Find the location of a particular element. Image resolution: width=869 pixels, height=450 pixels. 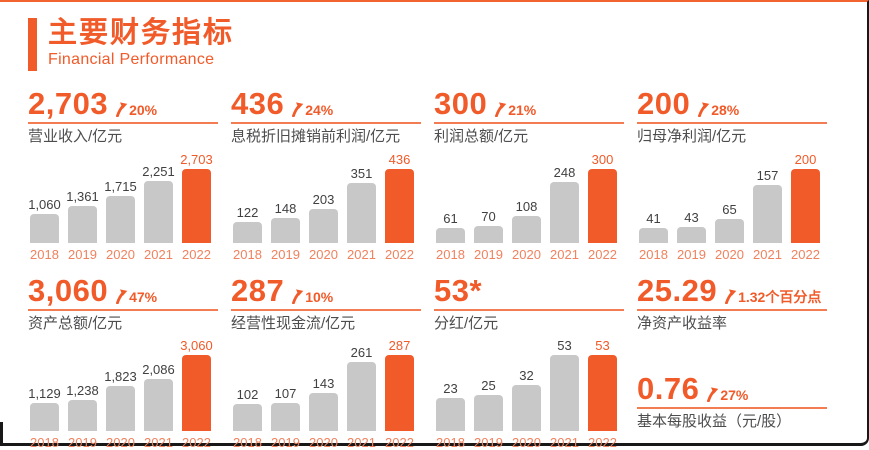

metric-headline: 0.76 27% is located at coordinates (732, 388).